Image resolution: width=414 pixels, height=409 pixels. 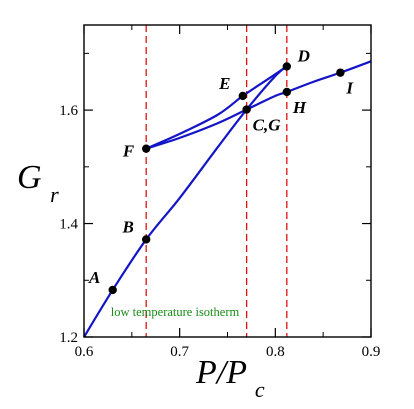 What do you see at coordinates (220, 372) in the screenshot?
I see `x-axis-title-main: P/P` at bounding box center [220, 372].